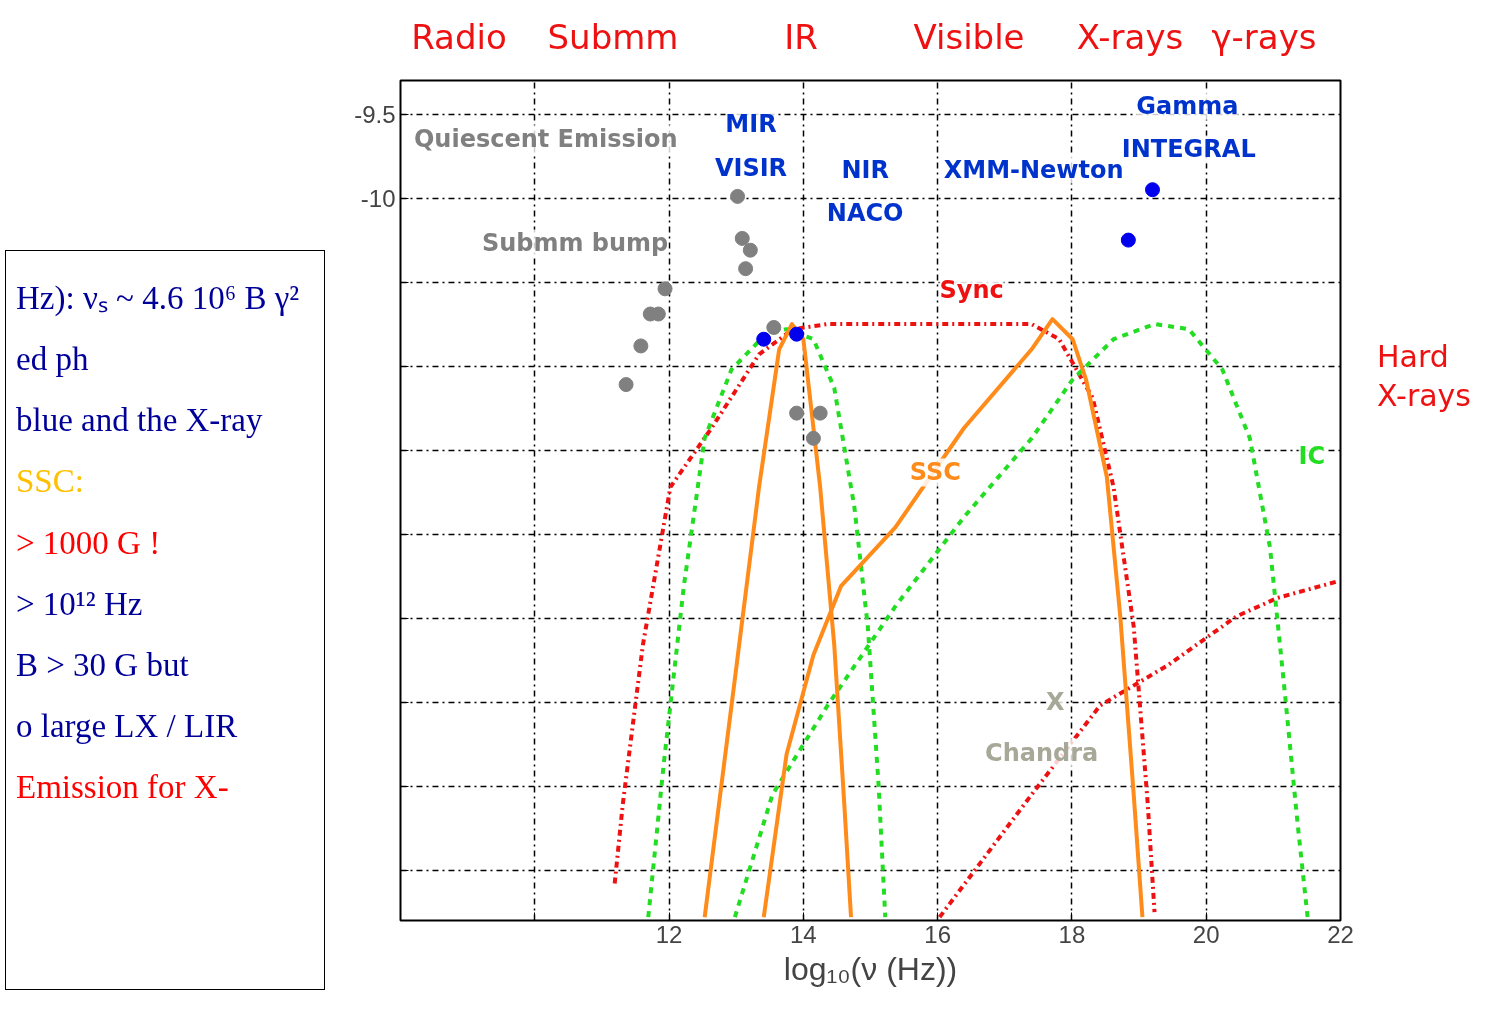 This screenshot has width=1492, height=1015. Describe the element at coordinates (1033, 169) in the screenshot. I see `annotation: XMM-Newton` at that location.